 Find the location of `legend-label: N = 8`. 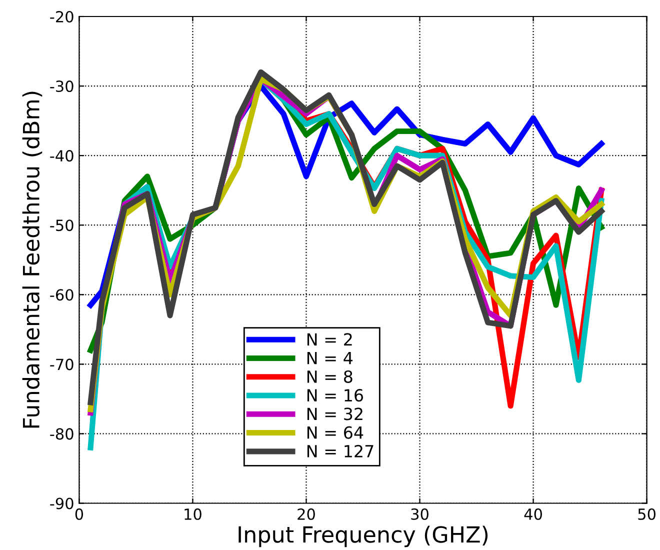

legend-label: N = 8 is located at coordinates (329, 376).